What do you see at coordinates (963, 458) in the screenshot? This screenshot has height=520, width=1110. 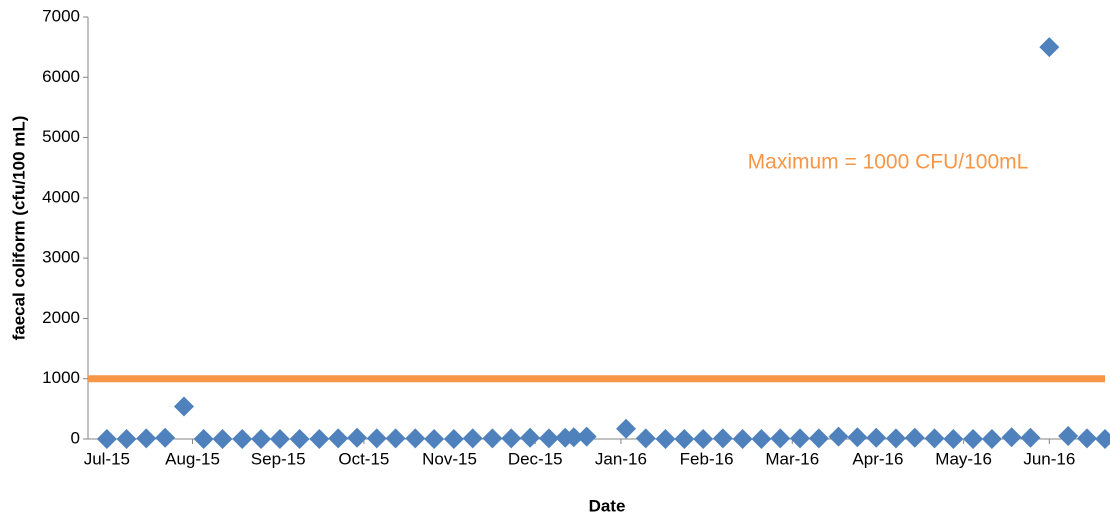 I see `x-tick-label: May-16` at bounding box center [963, 458].